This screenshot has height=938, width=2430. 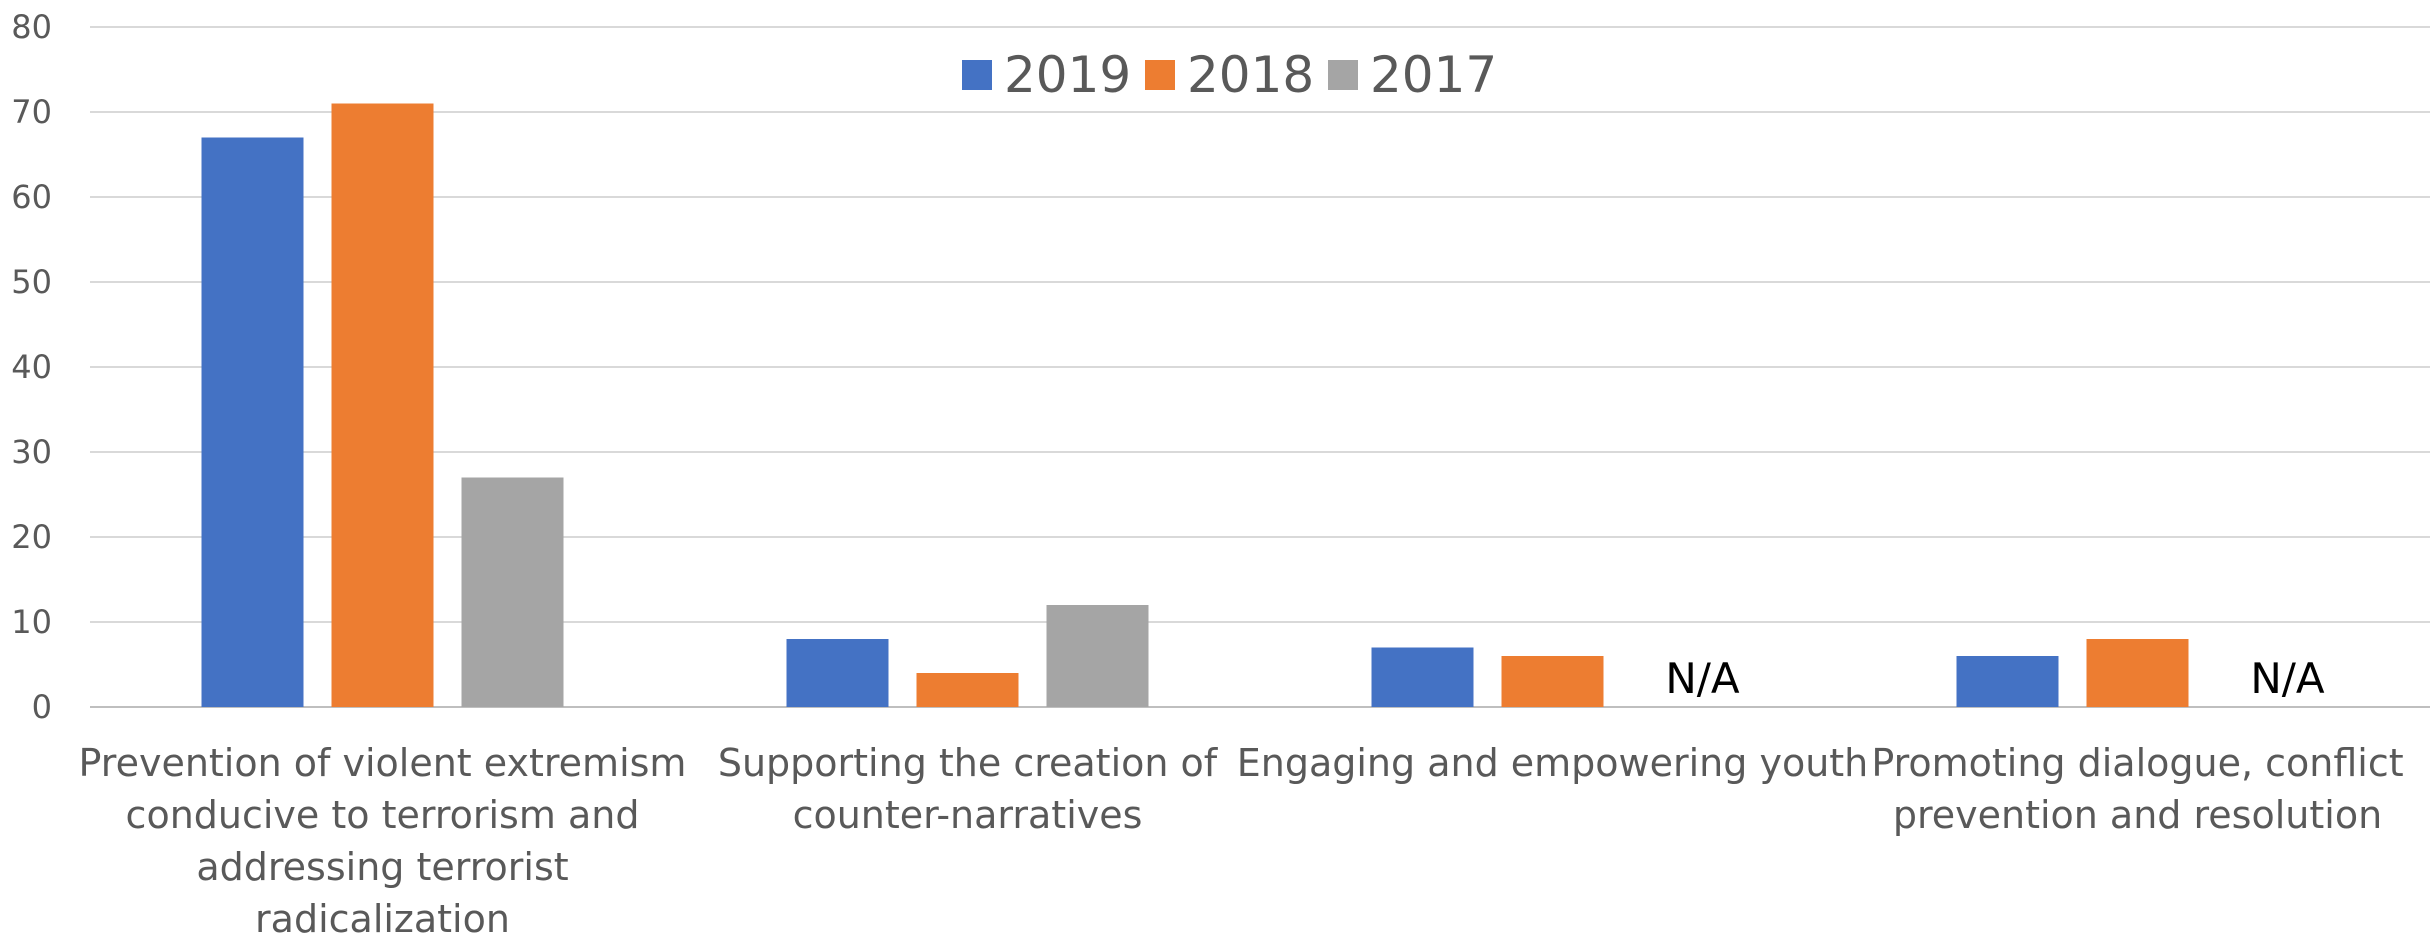 What do you see at coordinates (1433, 75) in the screenshot?
I see `legend-label: 2017` at bounding box center [1433, 75].